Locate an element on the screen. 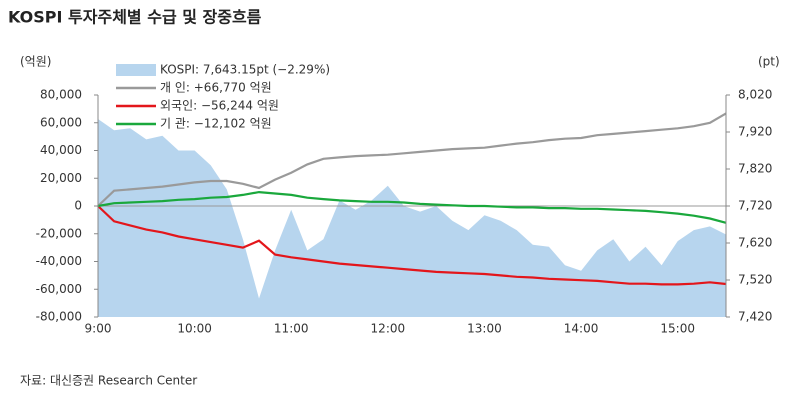 This screenshot has height=413, width=800. series-line is located at coordinates (412, 207).